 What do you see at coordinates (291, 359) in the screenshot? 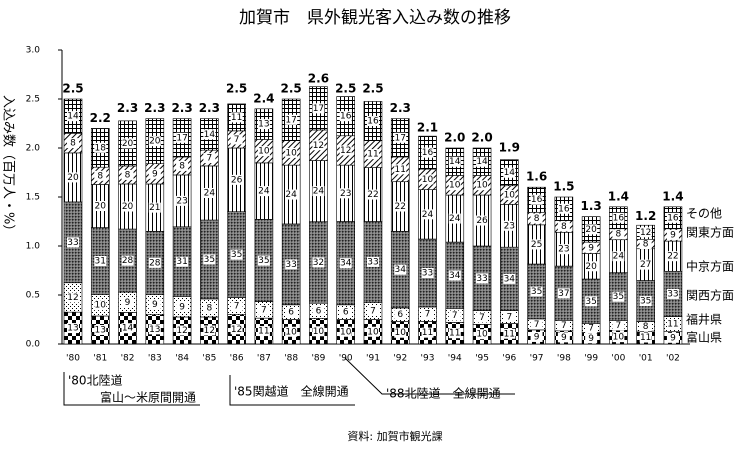
I see `x-tick-label: '88` at bounding box center [291, 359].